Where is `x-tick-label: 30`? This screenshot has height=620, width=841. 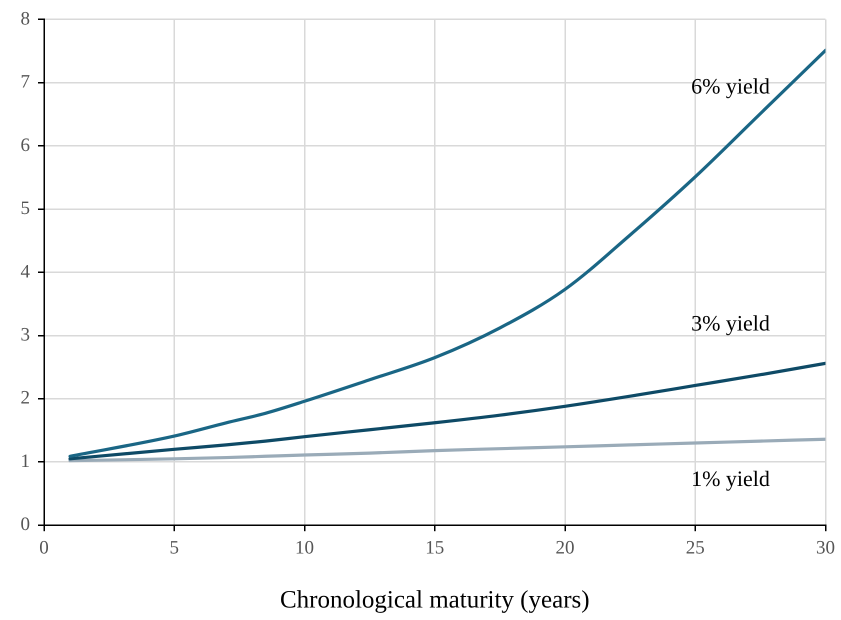 x-tick-label: 30 is located at coordinates (825, 548).